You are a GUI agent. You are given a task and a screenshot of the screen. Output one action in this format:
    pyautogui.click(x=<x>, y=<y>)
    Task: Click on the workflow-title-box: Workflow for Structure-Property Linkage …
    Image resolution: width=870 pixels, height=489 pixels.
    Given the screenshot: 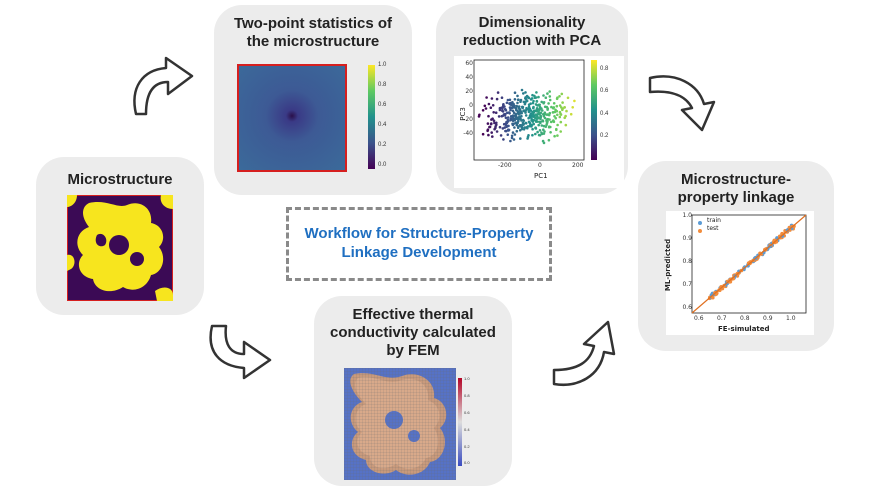 What is the action you would take?
    pyautogui.click(x=419, y=244)
    